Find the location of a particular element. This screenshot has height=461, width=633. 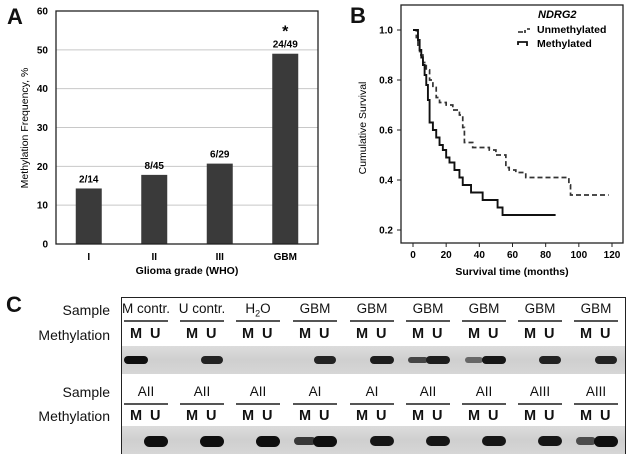

row-label-methylation-top: Methylation is located at coordinates (74, 335).